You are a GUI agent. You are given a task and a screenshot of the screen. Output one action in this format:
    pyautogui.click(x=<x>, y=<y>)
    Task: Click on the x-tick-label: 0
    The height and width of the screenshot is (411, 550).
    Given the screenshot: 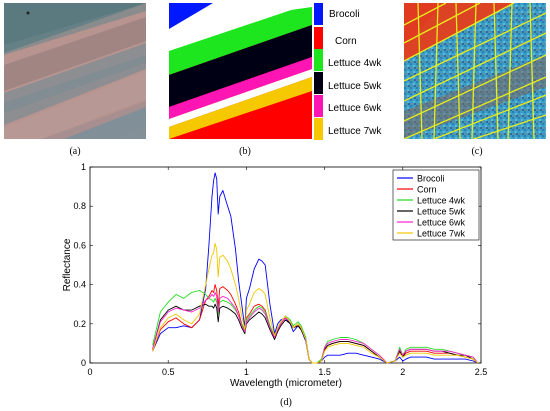 What is the action you would take?
    pyautogui.click(x=89, y=372)
    